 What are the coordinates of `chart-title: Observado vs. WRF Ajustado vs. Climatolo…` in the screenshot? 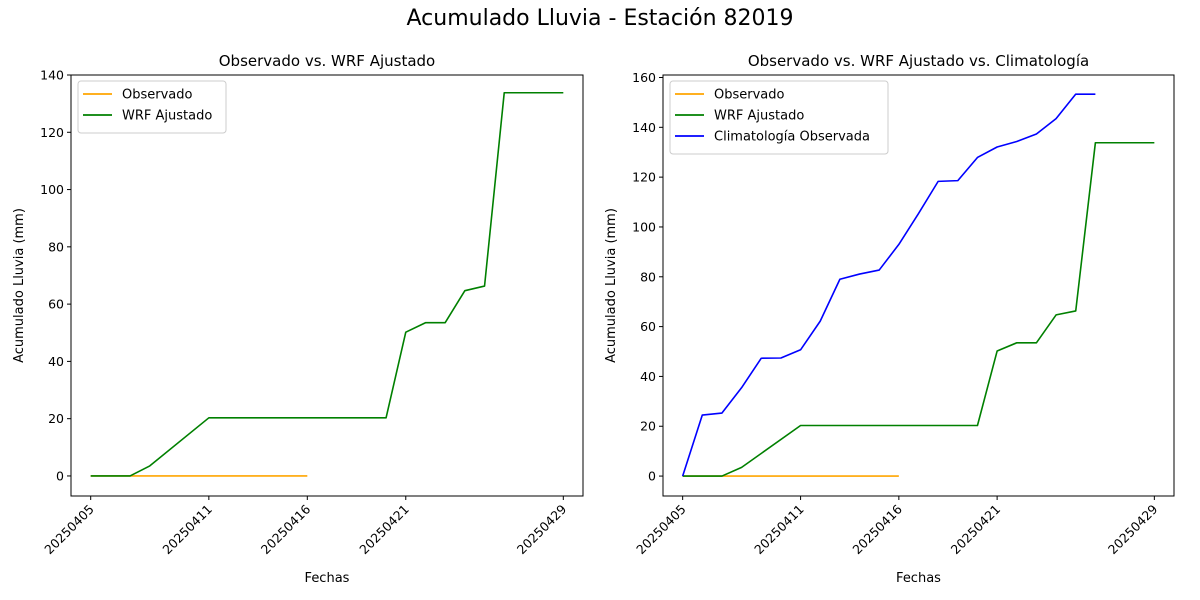 It's located at (918, 61).